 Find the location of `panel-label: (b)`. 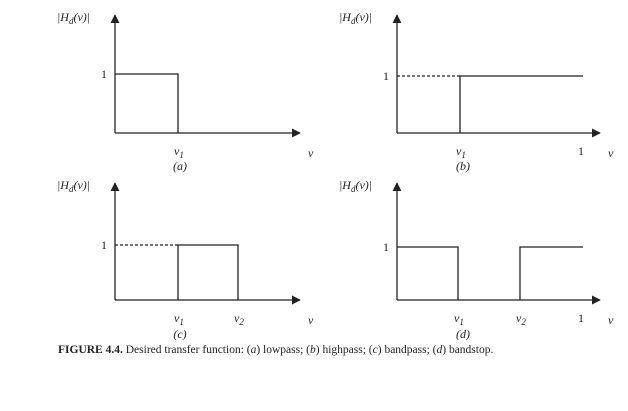

panel-label: (b) is located at coordinates (463, 166).